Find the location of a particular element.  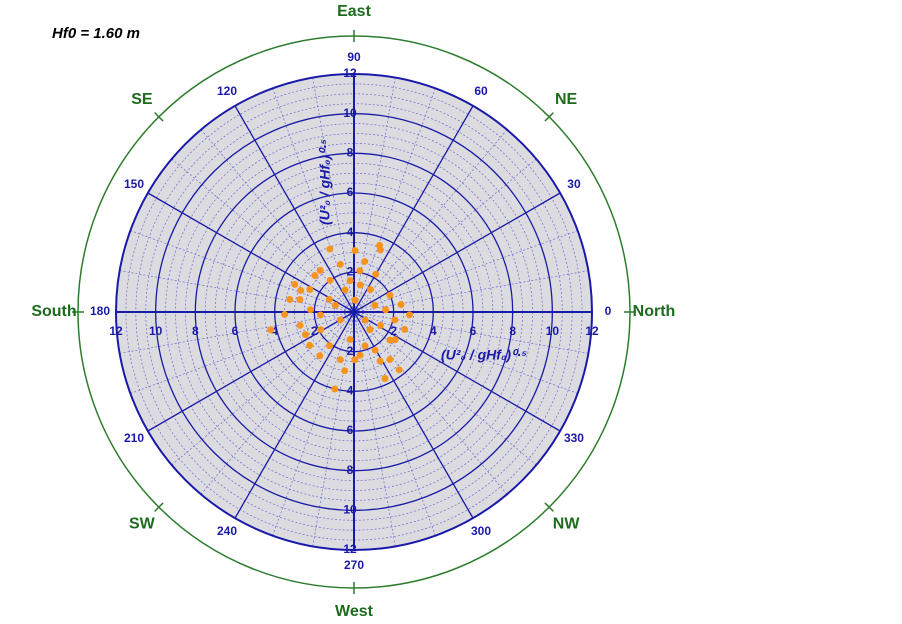

theta-tick-label: 0 is located at coordinates (608, 311).